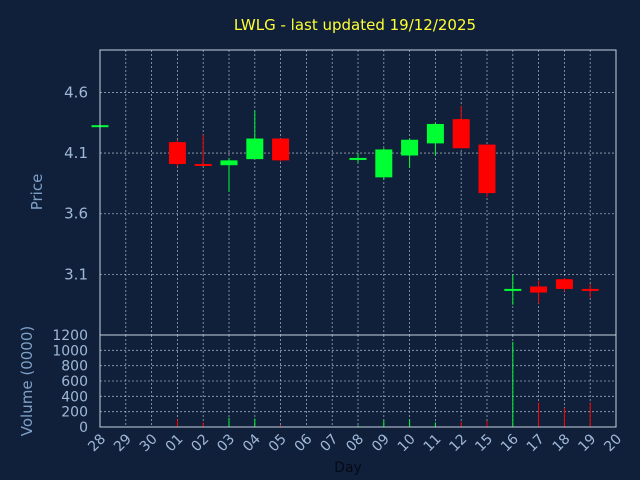 The image size is (640, 480). Describe the element at coordinates (484, 443) in the screenshot. I see `x-tick-label: 15` at that location.